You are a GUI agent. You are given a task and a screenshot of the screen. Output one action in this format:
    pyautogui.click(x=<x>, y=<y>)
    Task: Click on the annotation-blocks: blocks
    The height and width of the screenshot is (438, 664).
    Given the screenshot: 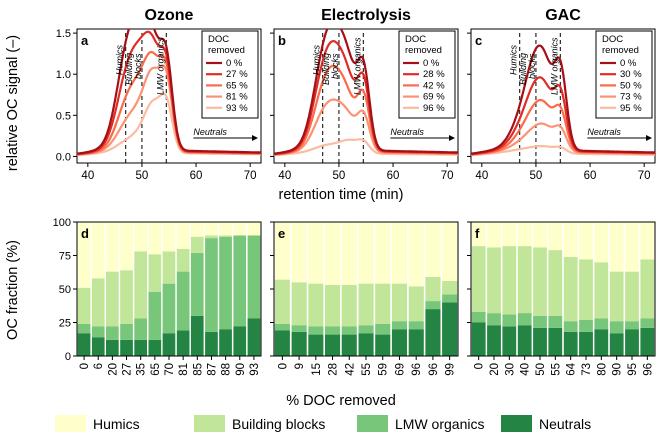 What is the action you would take?
    pyautogui.click(x=138, y=66)
    